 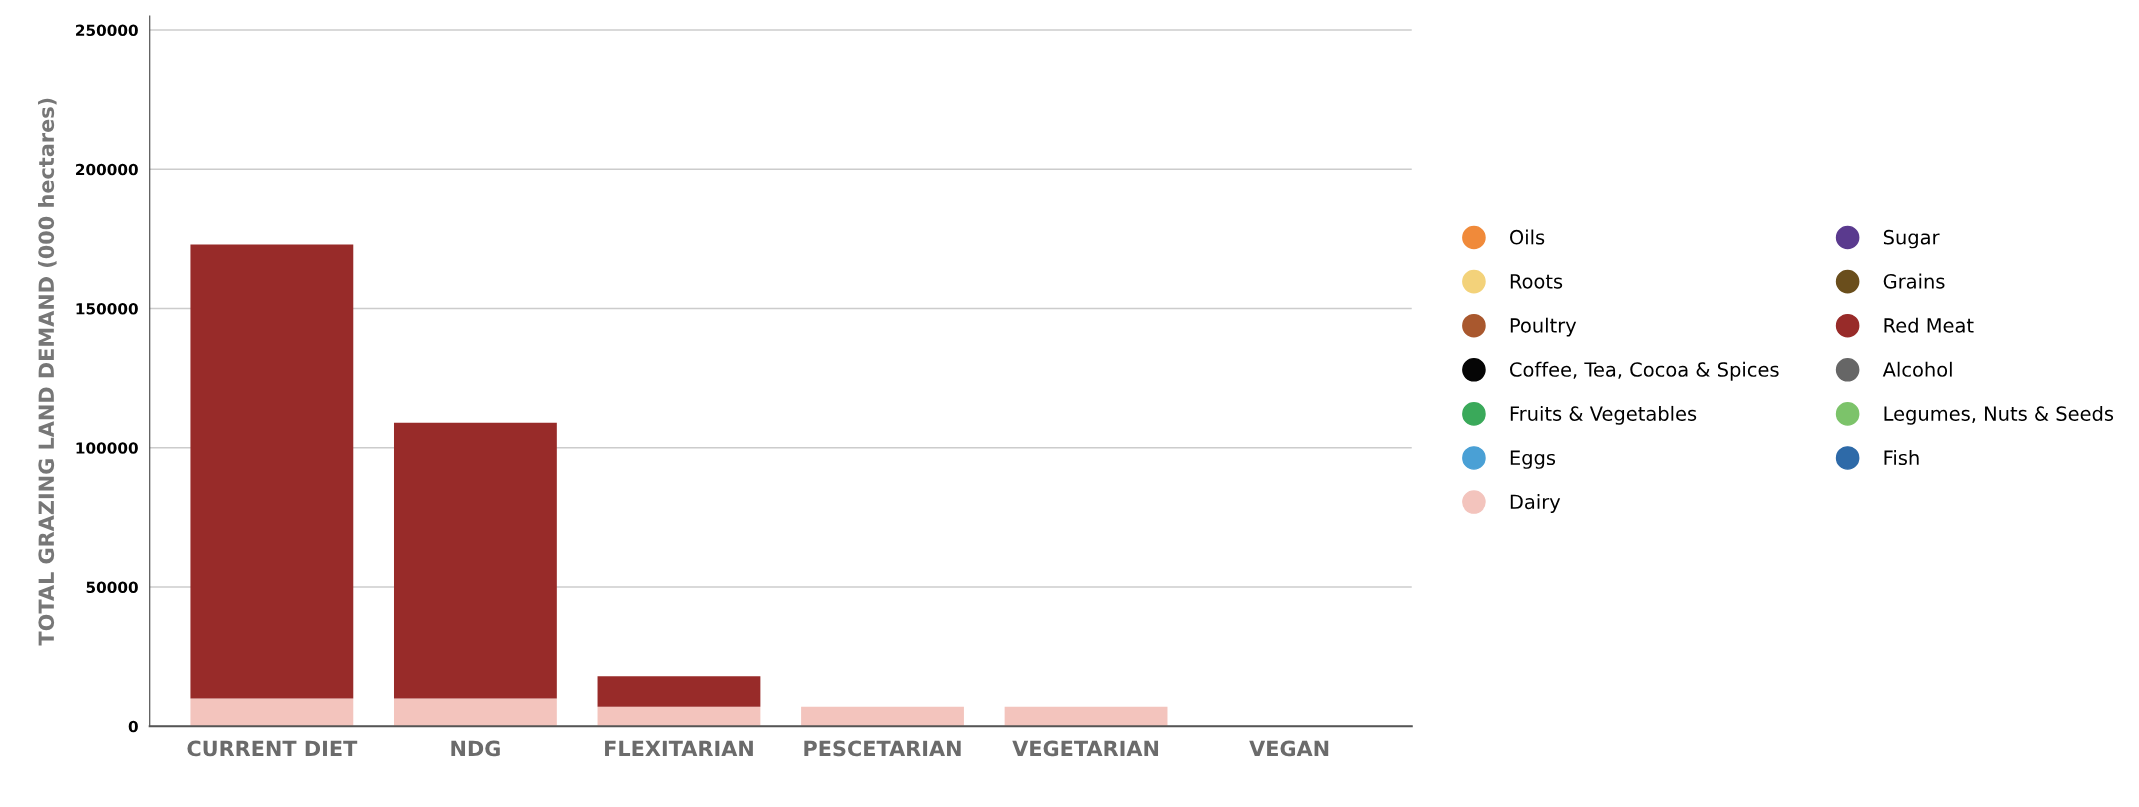 What do you see at coordinates (133, 726) in the screenshot?
I see `y-tick-label: 0` at bounding box center [133, 726].